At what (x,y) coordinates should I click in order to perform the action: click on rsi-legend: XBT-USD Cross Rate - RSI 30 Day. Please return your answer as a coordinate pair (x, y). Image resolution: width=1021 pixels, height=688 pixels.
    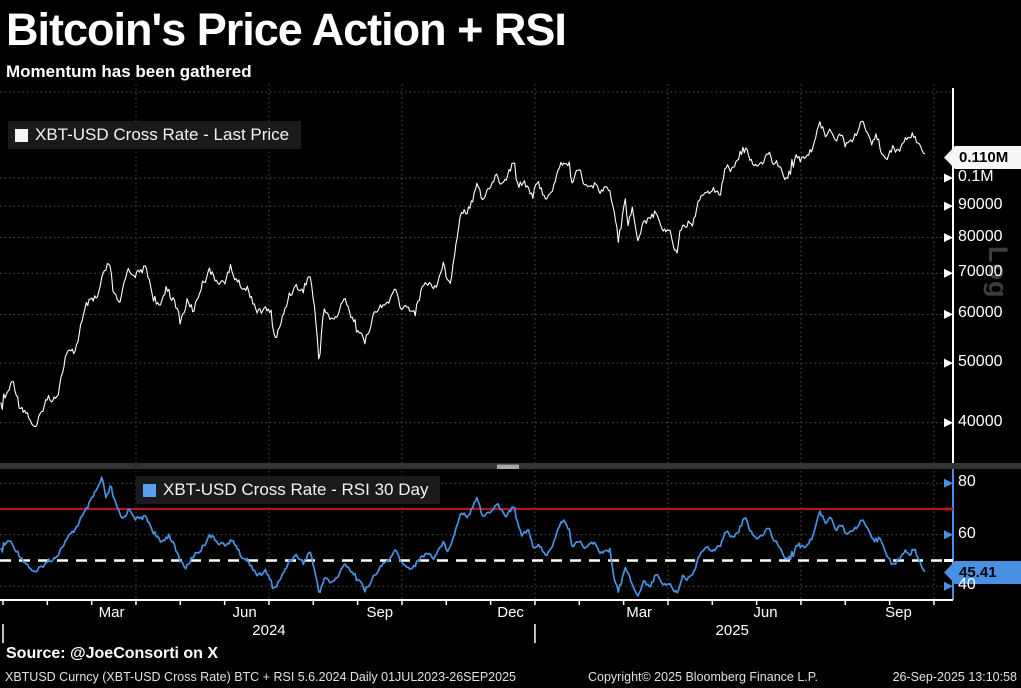
    Looking at the image, I should click on (288, 490).